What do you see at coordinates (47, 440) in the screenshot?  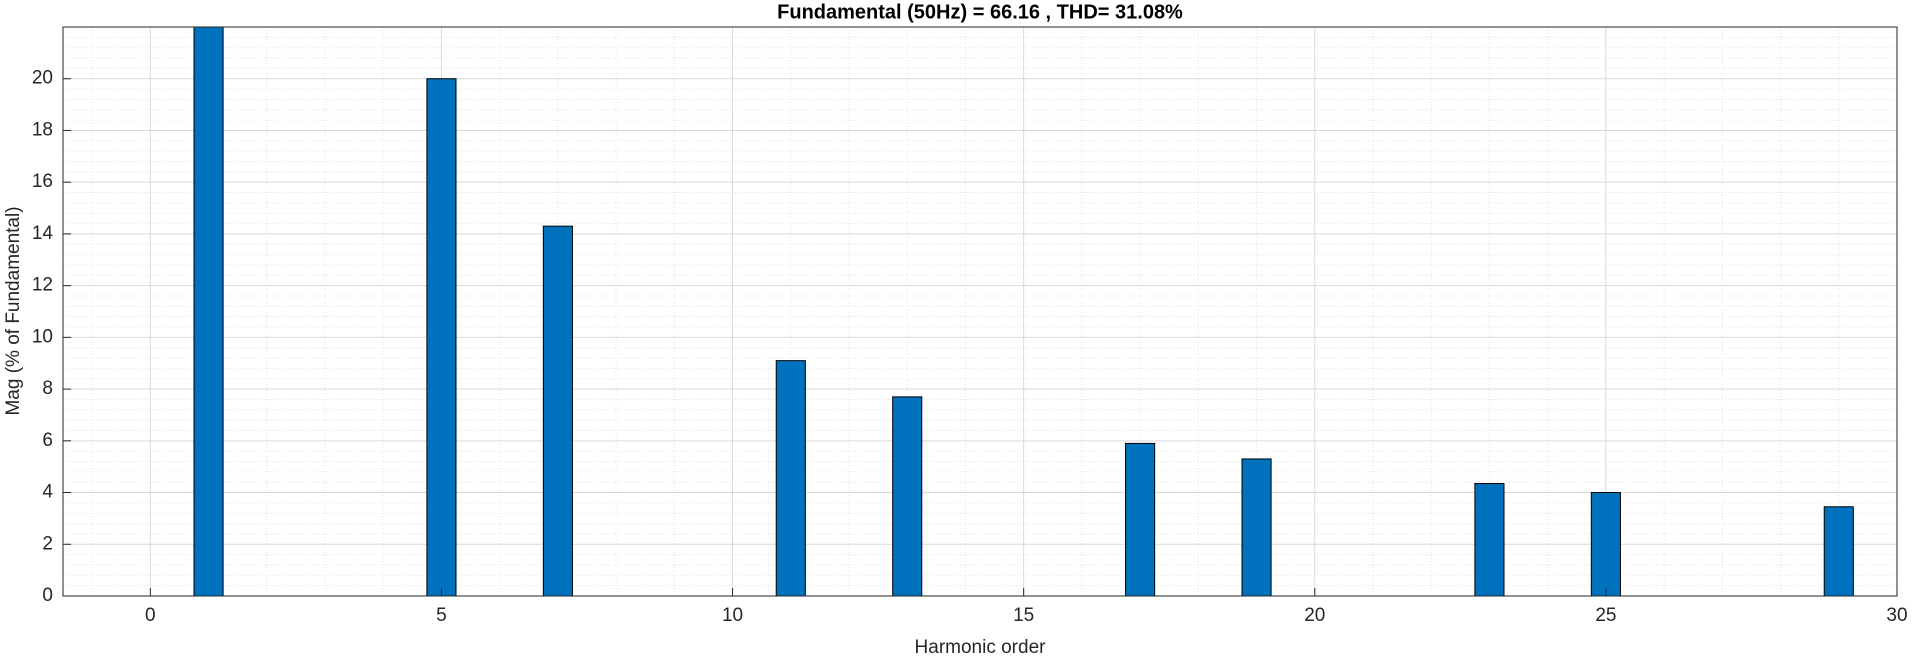 I see `y-tick-label: 6` at bounding box center [47, 440].